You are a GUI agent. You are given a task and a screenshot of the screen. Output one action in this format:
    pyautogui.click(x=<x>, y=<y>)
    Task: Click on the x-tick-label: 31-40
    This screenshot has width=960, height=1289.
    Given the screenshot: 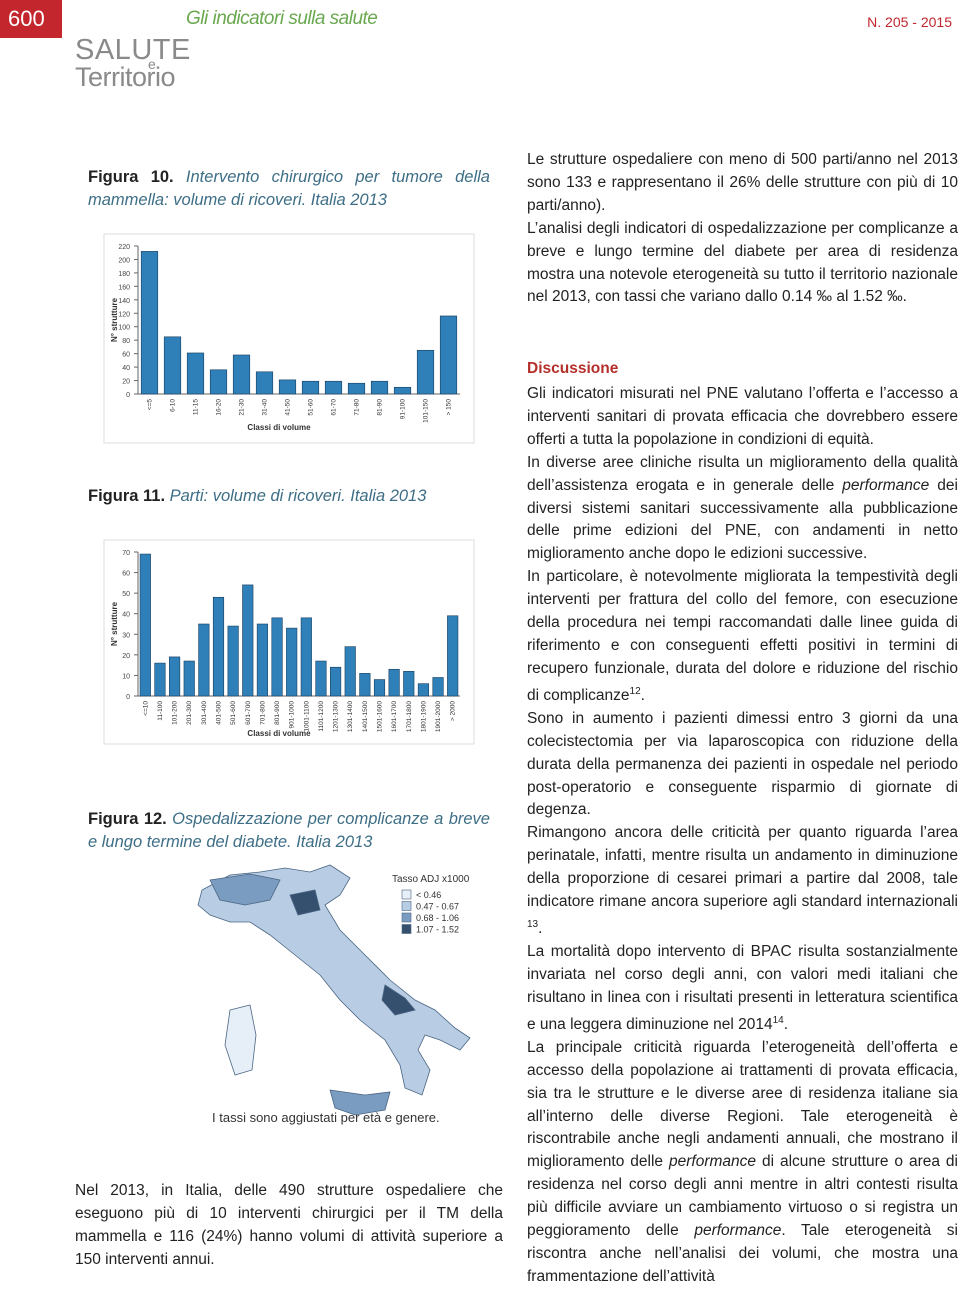 What is the action you would take?
    pyautogui.click(x=265, y=407)
    